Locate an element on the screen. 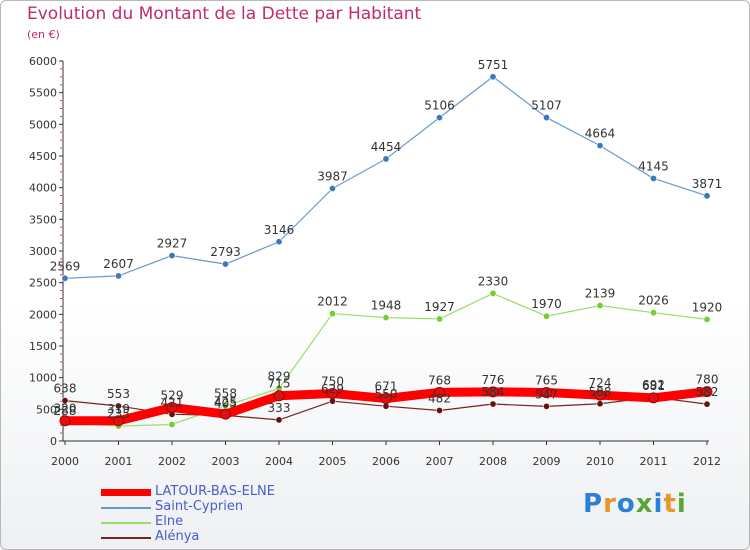  data-label: 319 is located at coordinates (118, 409).